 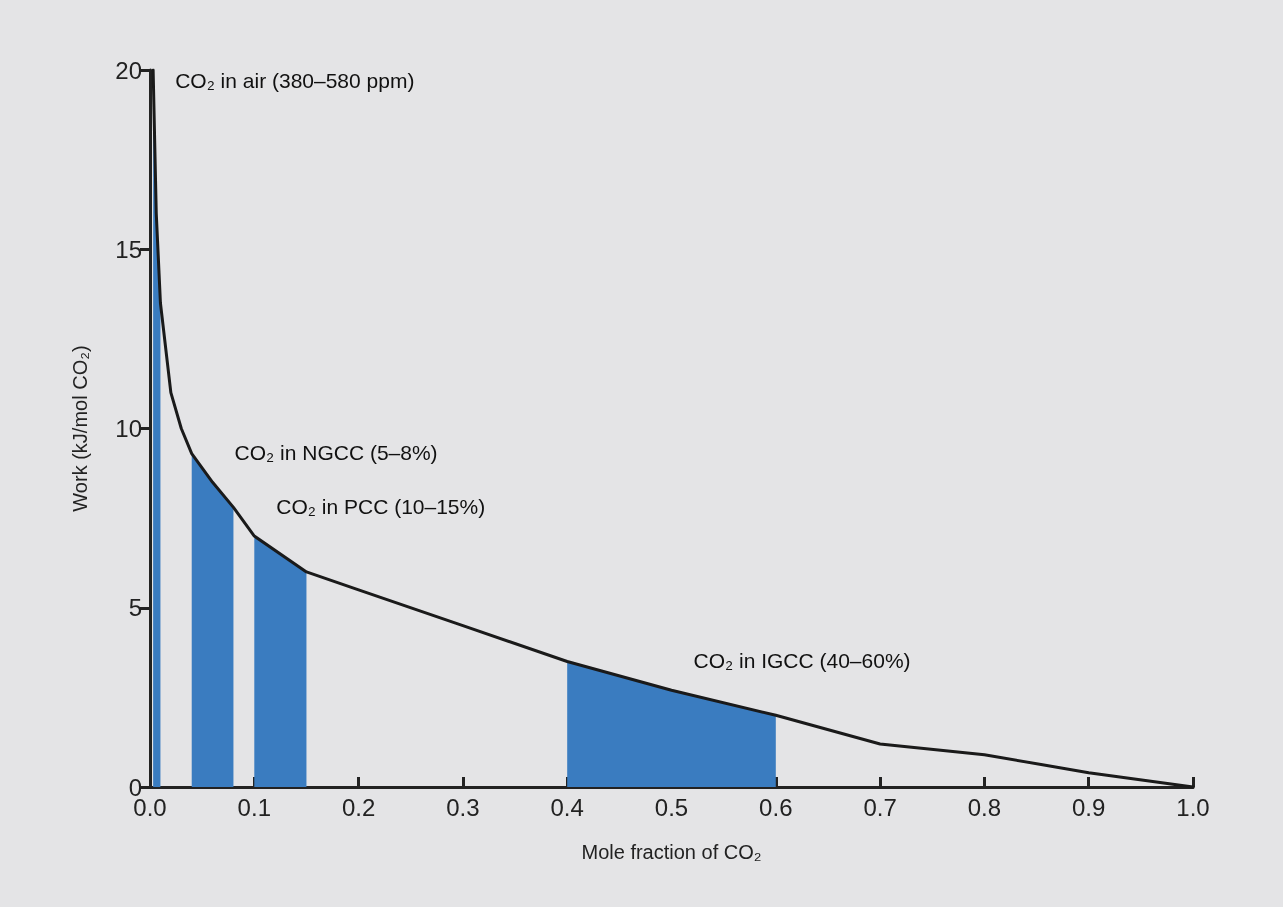 I want to click on x-tick-label: 0.6, so click(x=776, y=807).